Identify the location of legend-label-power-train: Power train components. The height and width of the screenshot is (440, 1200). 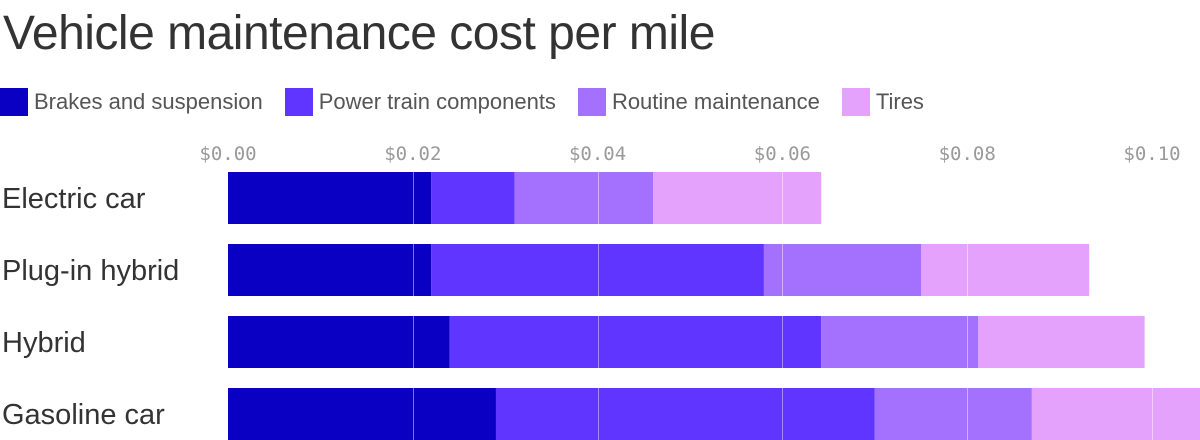
(437, 101).